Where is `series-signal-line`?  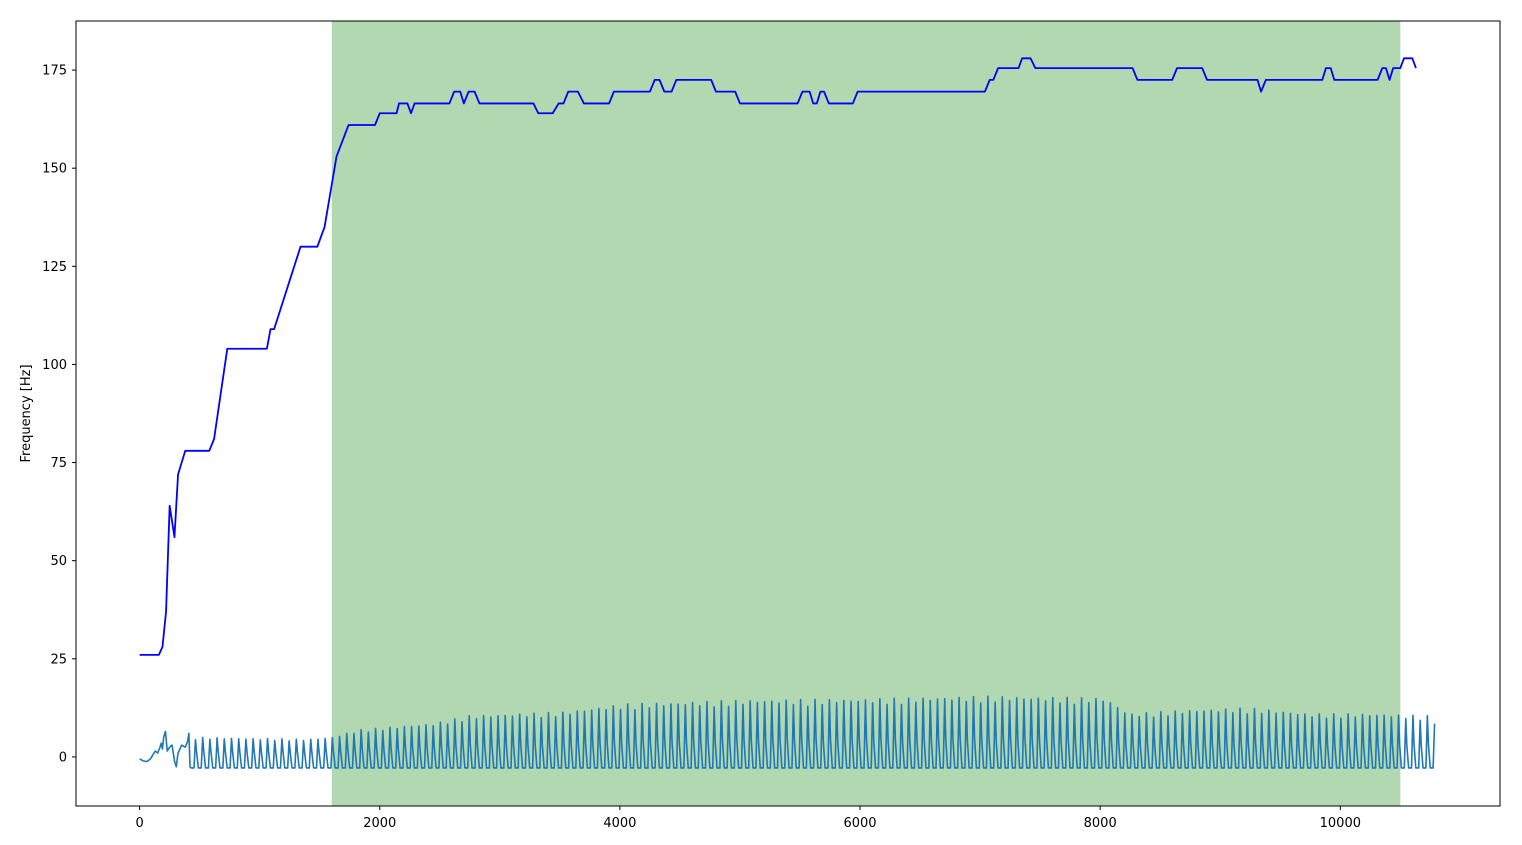 series-signal-line is located at coordinates (787, 732).